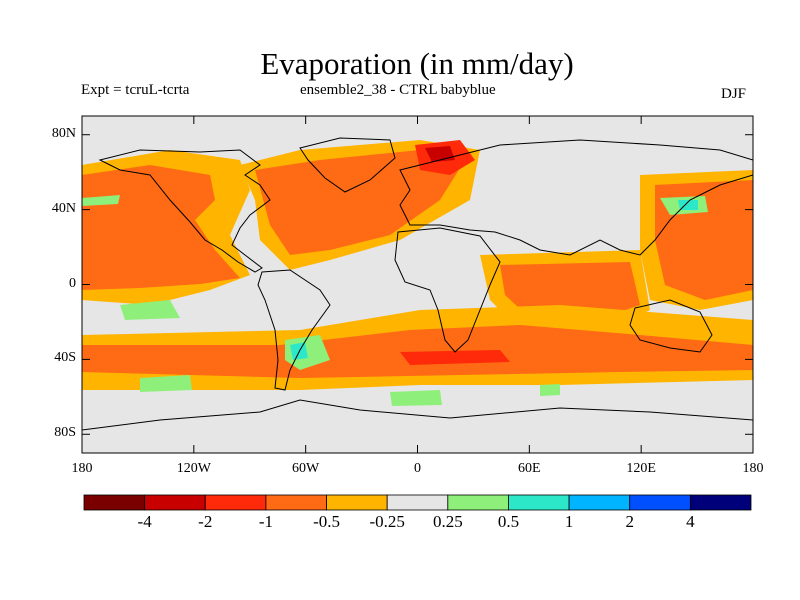  What do you see at coordinates (144, 521) in the screenshot?
I see `colorbar-label: -4` at bounding box center [144, 521].